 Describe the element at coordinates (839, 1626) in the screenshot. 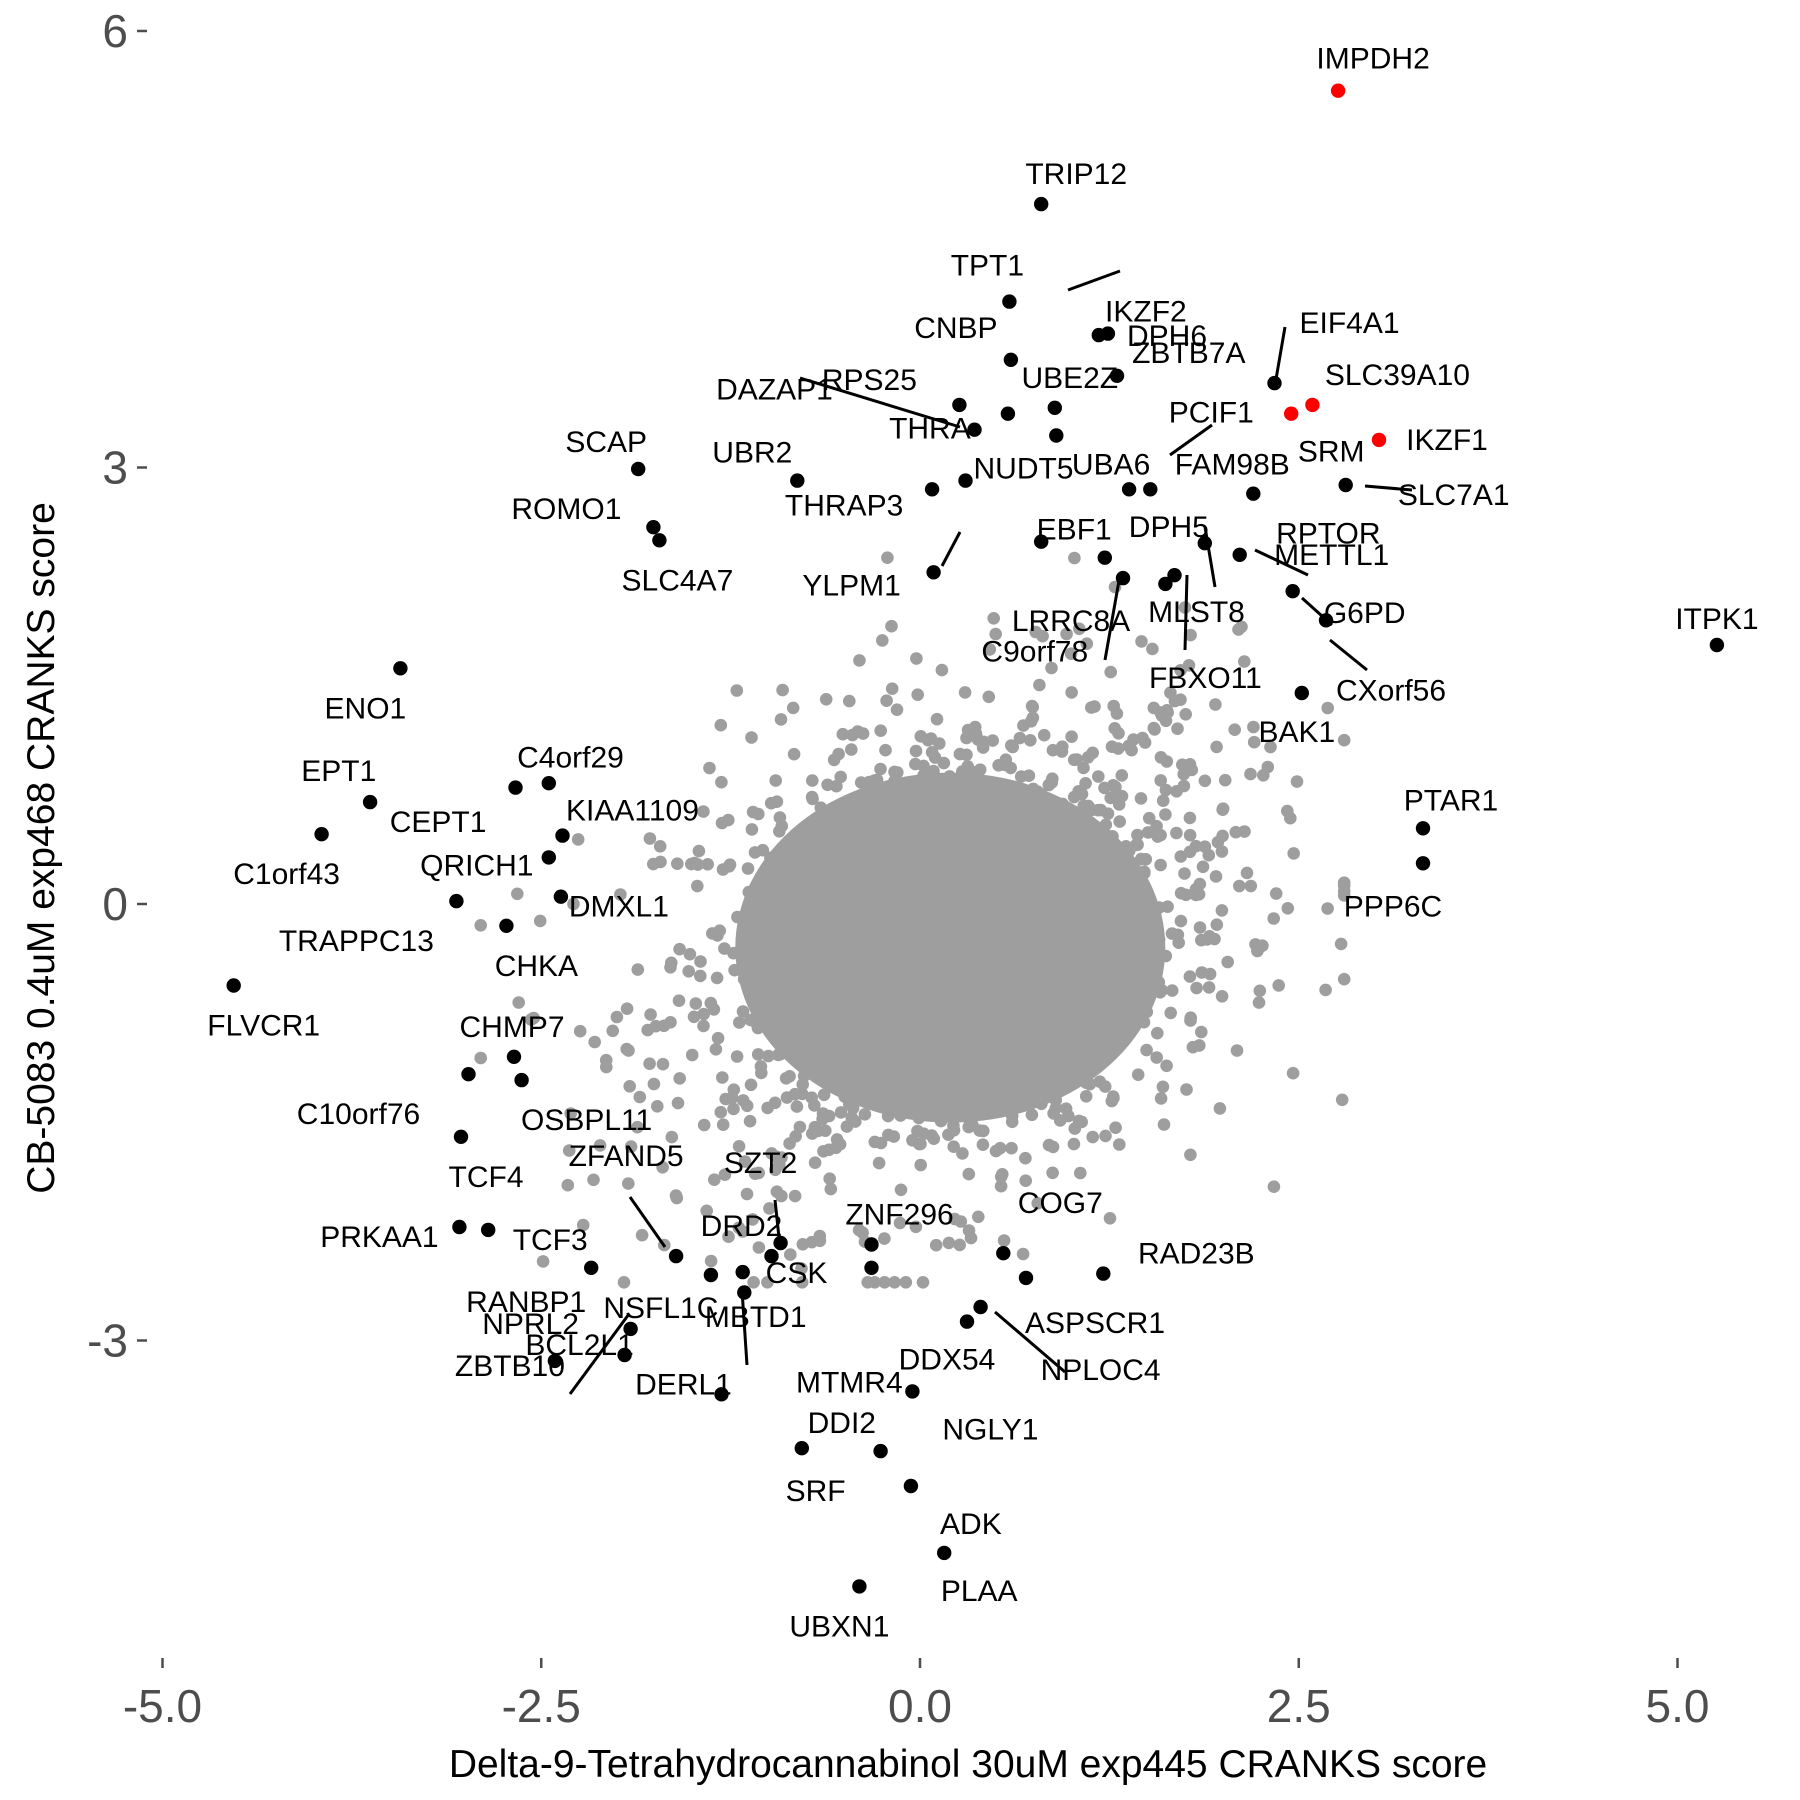

I see `label-ubxn1: UBXN1` at that location.